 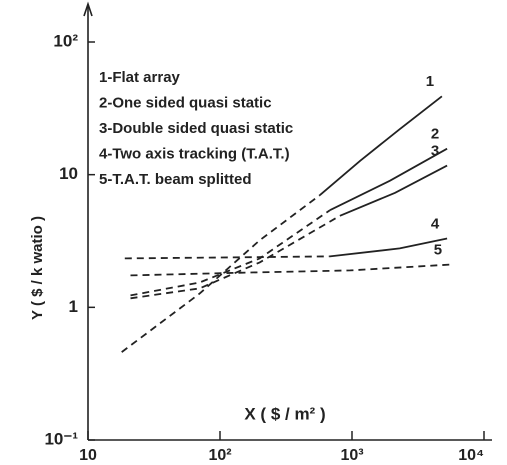 What do you see at coordinates (435, 151) in the screenshot?
I see `curve-label: 3` at bounding box center [435, 151].